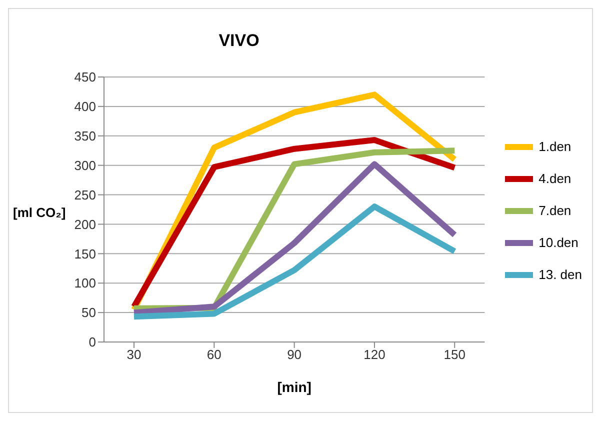 The width and height of the screenshot is (603, 421). Describe the element at coordinates (85, 77) in the screenshot. I see `y-tick-label: 450` at that location.